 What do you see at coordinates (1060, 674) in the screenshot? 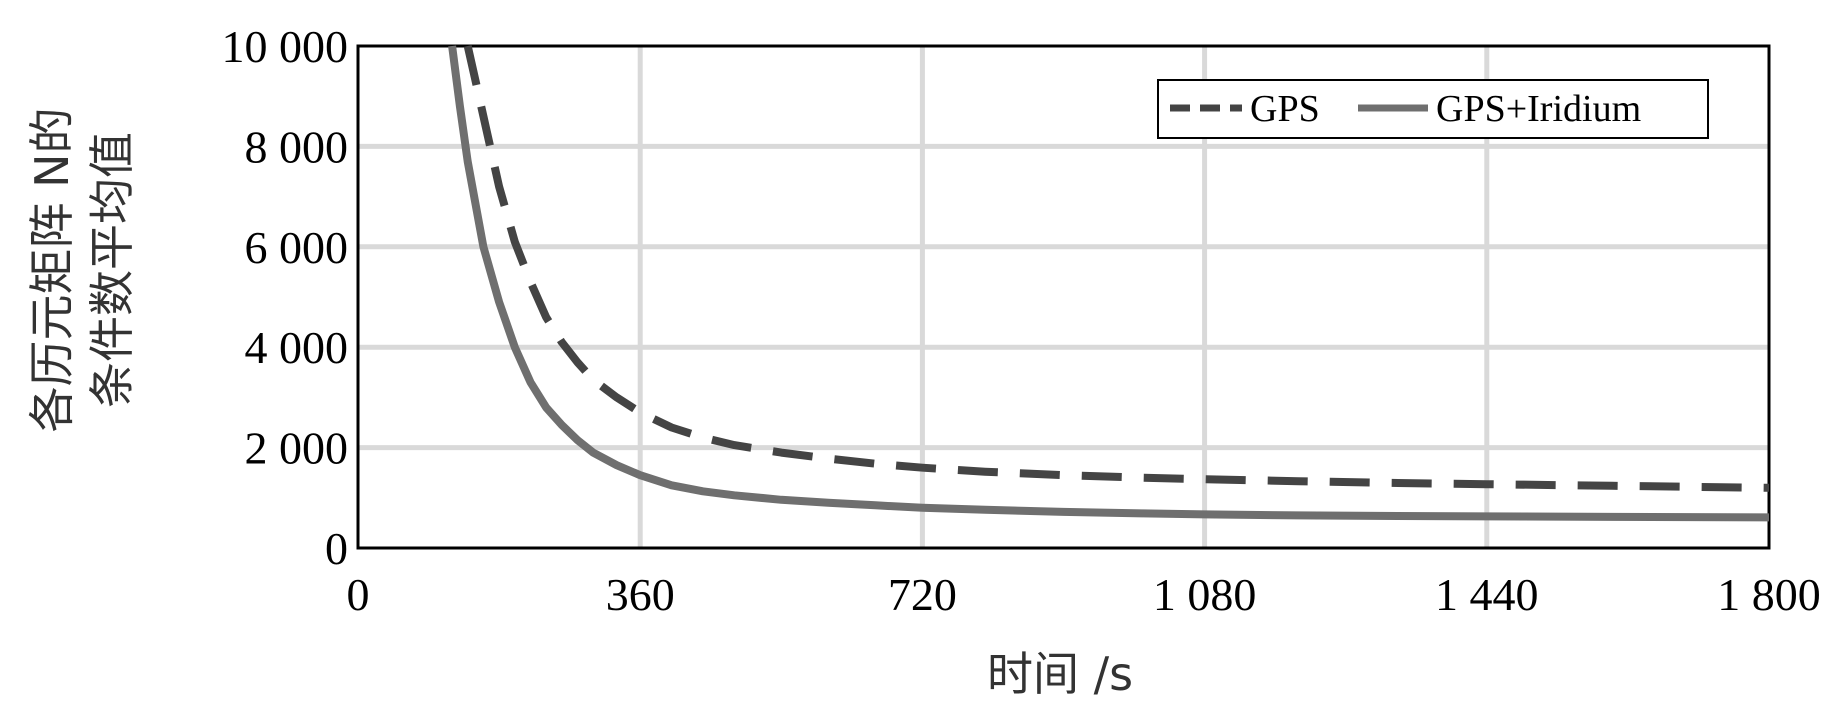
I see `x-axis-title: 时间 /s` at bounding box center [1060, 674].